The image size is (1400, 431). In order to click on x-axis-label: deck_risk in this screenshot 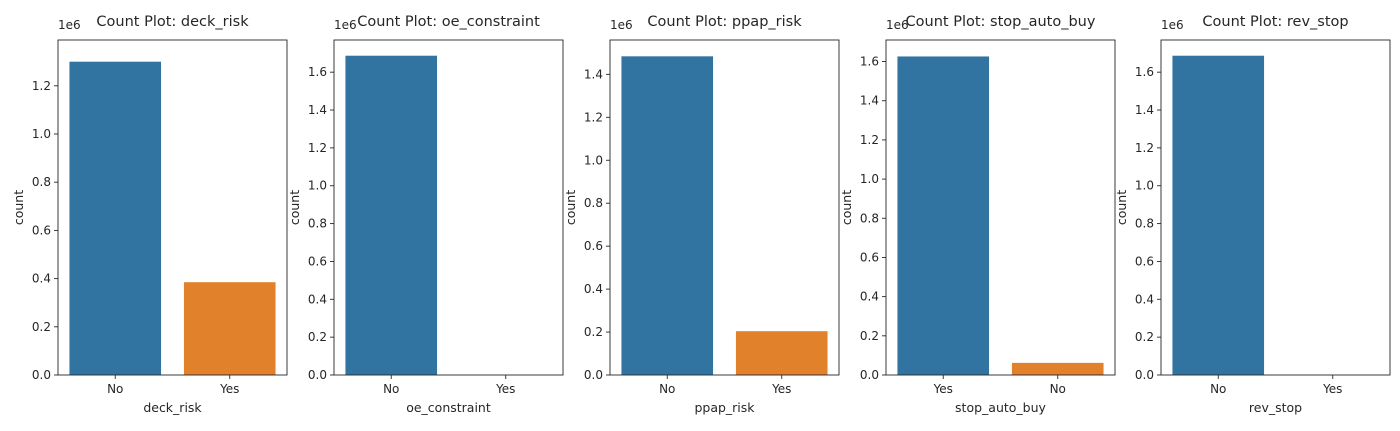, I will do `click(172, 407)`.